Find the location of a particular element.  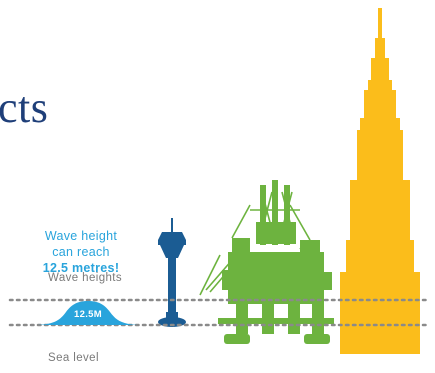

wave-height-badge: 12.5M is located at coordinates (88, 314).